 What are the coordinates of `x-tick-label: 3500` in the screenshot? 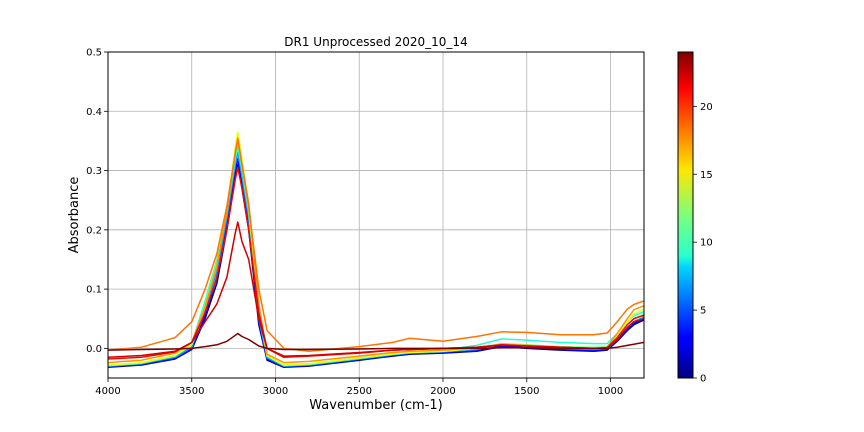 It's located at (191, 391).